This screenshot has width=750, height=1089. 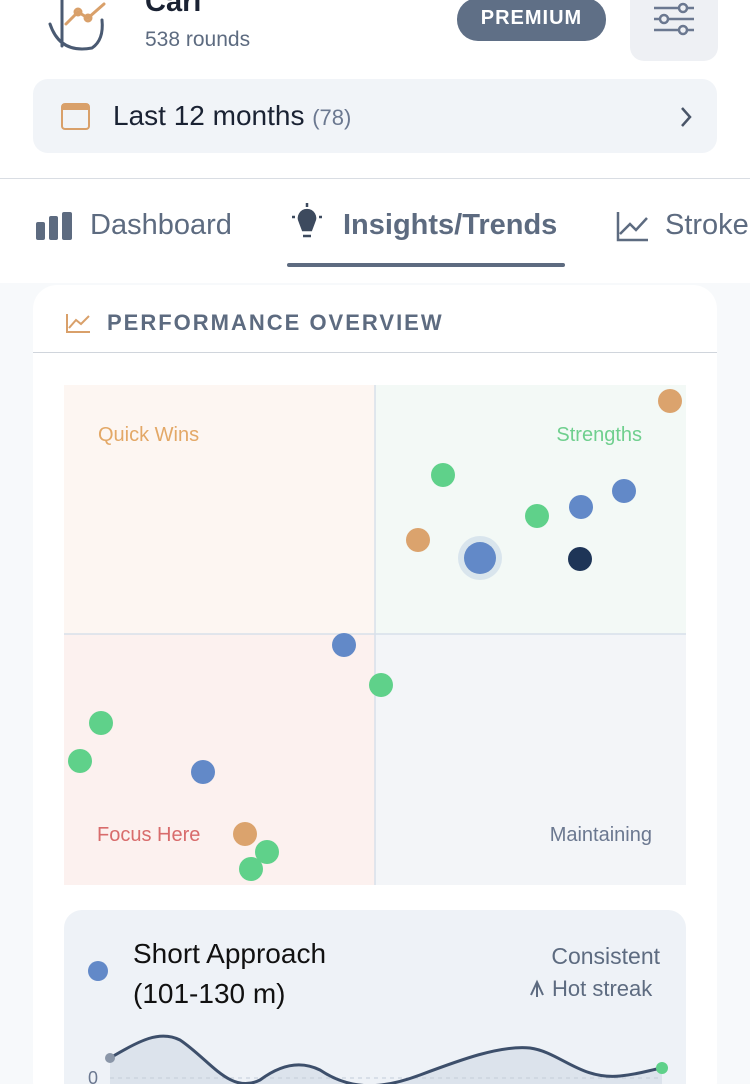 I want to click on tab: Dashboard, so click(x=161, y=225).